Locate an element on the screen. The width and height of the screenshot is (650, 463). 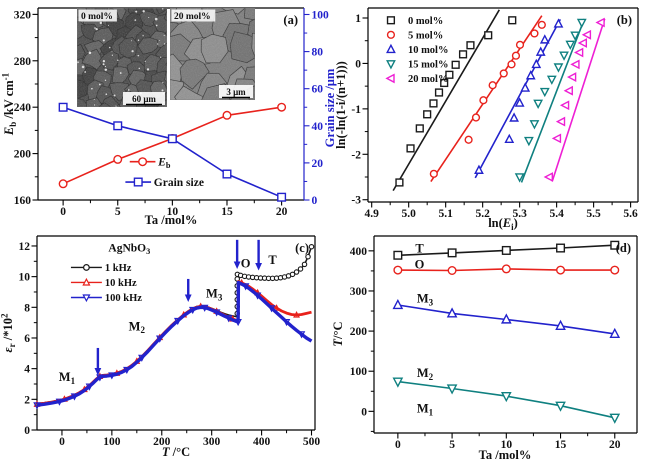
series-line is located at coordinates (174, 343).